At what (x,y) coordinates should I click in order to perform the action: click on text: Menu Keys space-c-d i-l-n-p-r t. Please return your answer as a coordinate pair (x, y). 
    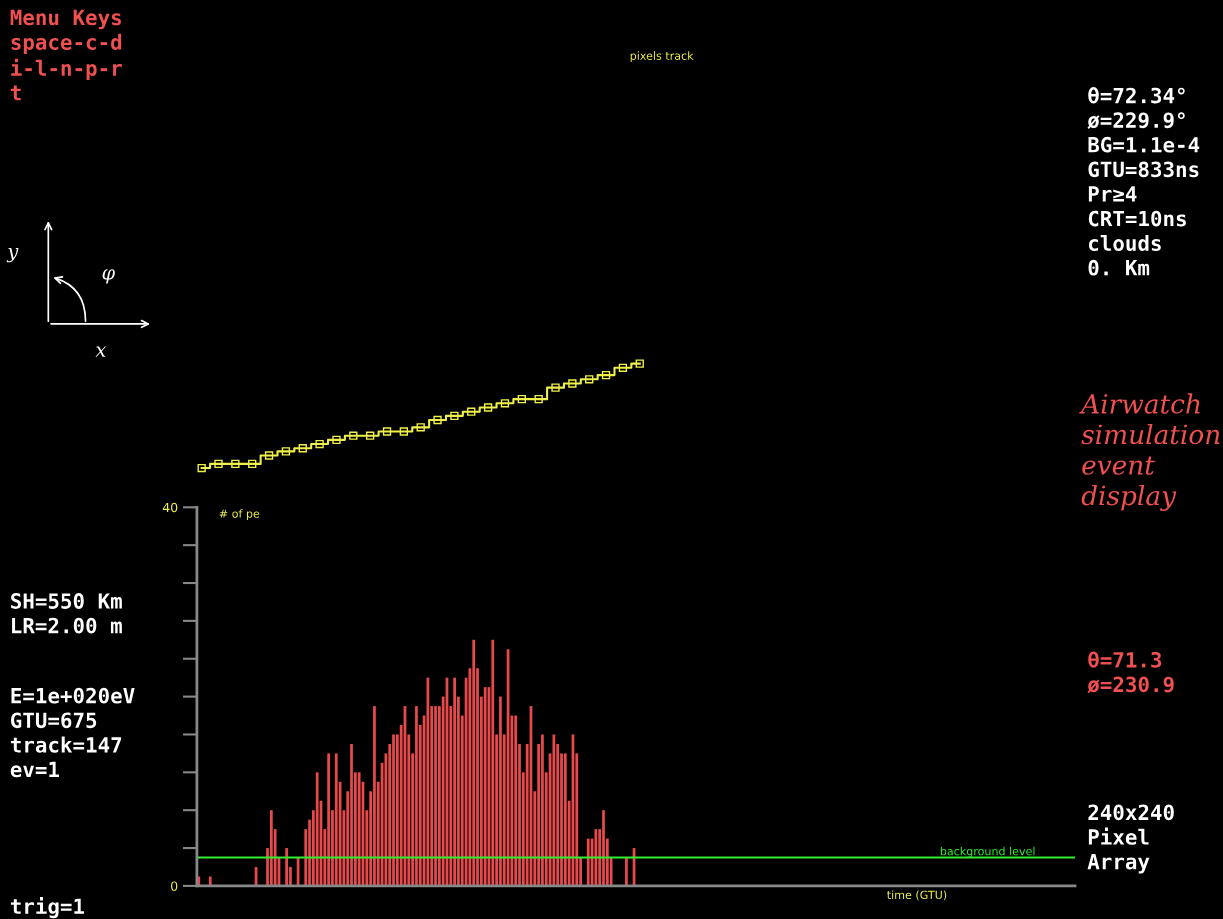
    Looking at the image, I should click on (66, 55).